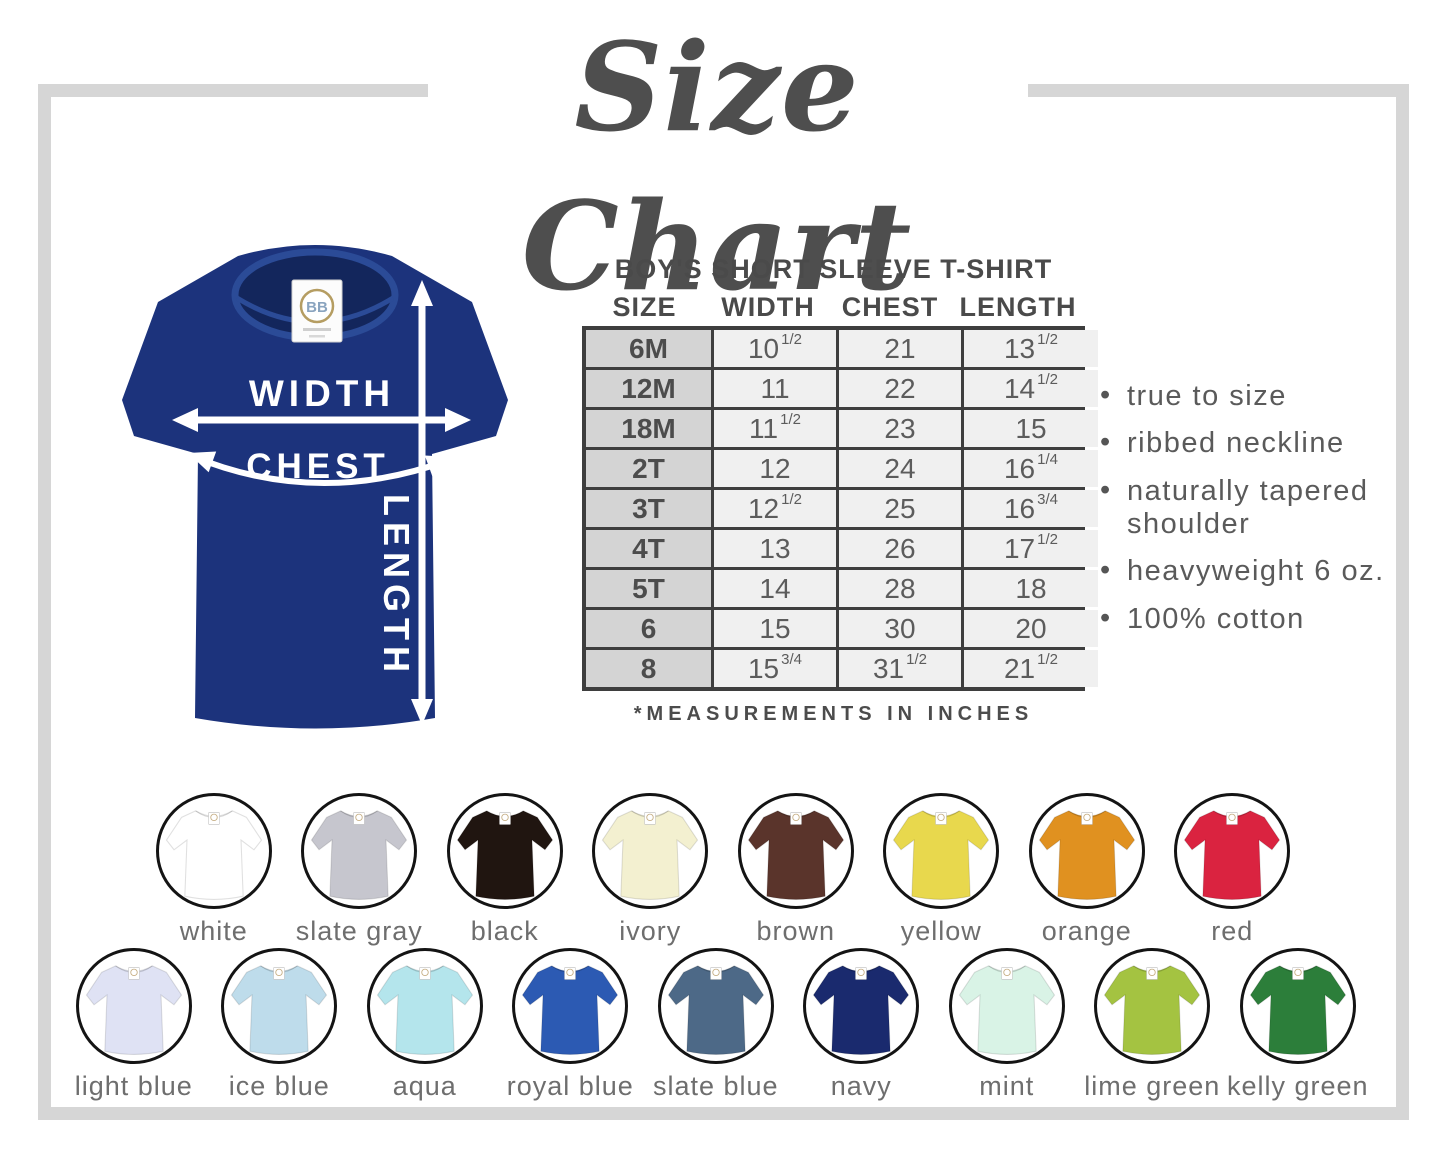 The width and height of the screenshot is (1445, 1156). I want to click on swatch-yellow: yellow, so click(942, 870).